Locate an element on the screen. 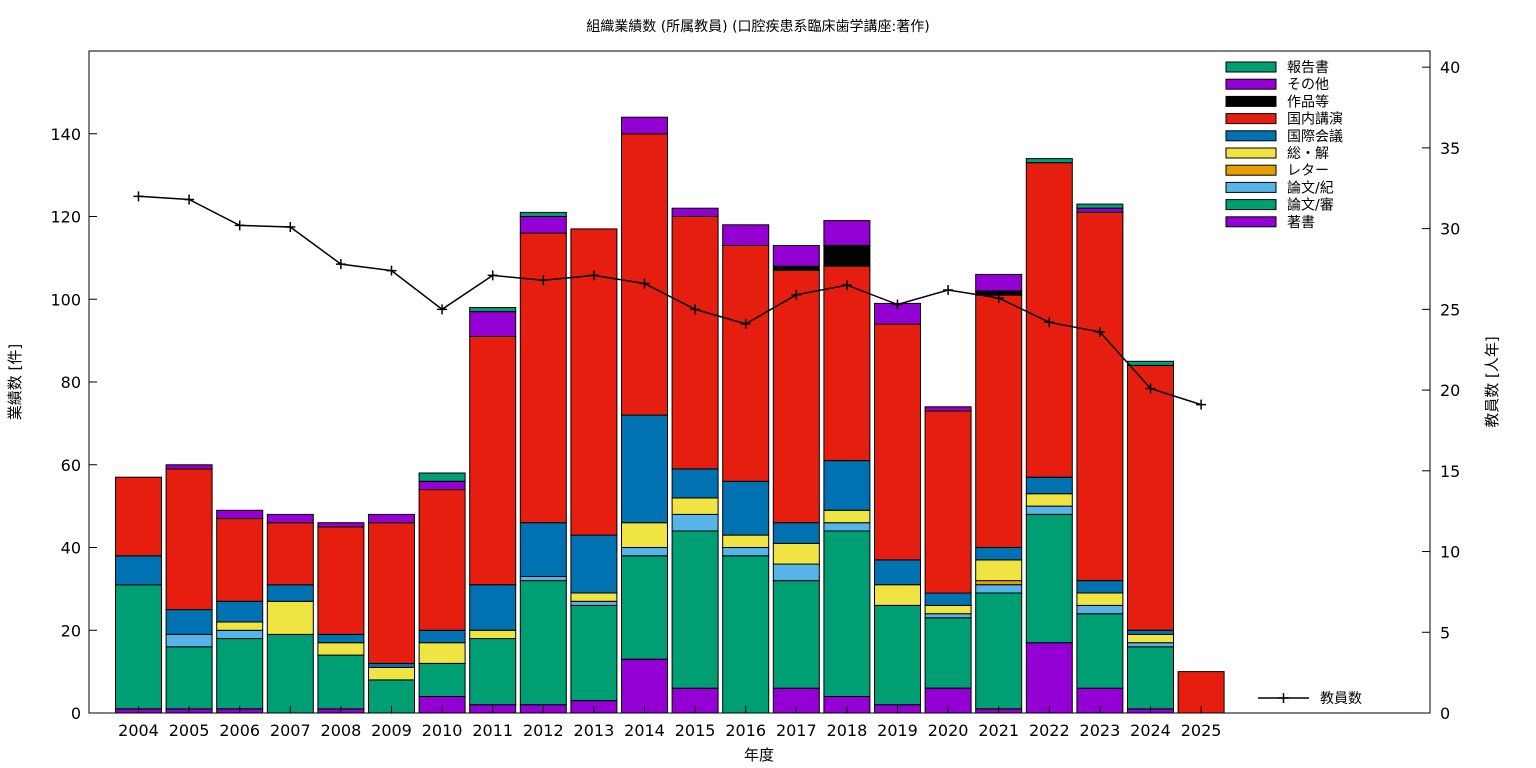 The image size is (1536, 768). x-tick-label: 2016 is located at coordinates (745, 730).